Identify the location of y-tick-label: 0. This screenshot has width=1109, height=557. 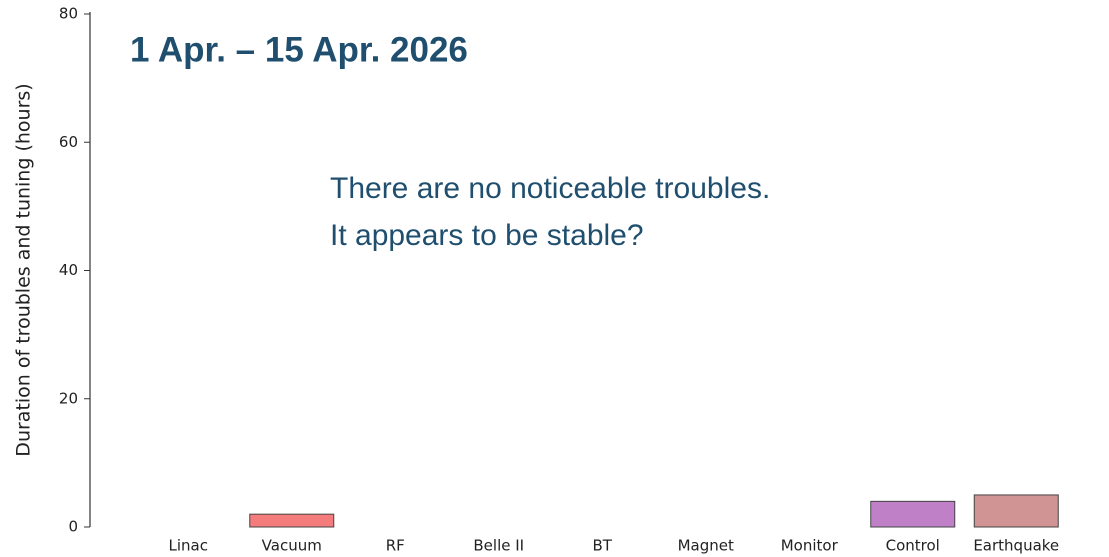
(73, 527).